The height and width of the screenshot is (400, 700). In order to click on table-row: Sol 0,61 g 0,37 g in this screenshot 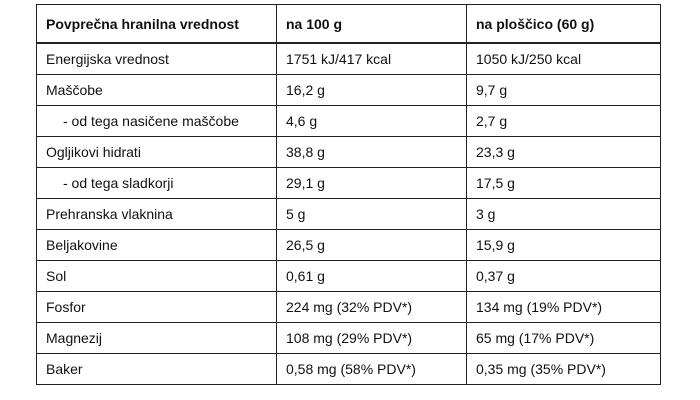, I will do `click(348, 276)`.